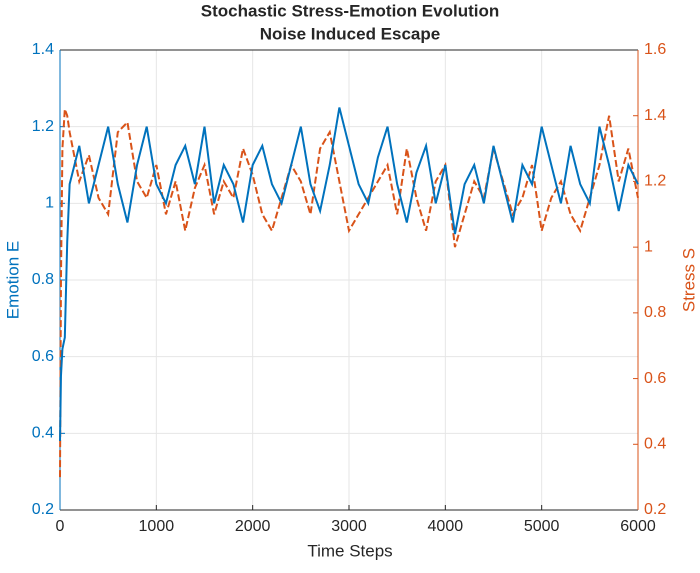 The image size is (700, 573). Describe the element at coordinates (349, 526) in the screenshot. I see `x-tick-label: 3000` at that location.